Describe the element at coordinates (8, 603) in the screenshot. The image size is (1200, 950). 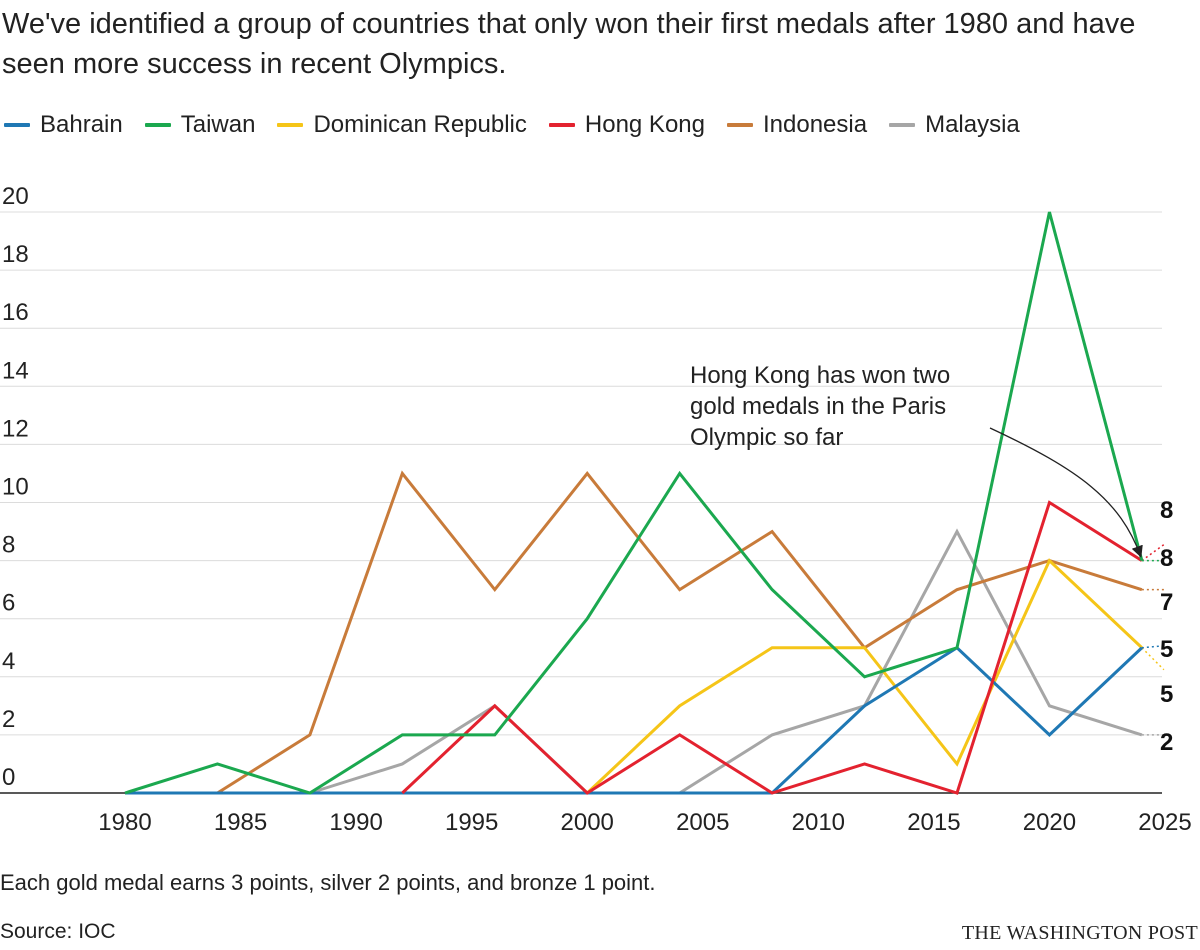
I see `y-tick-label: 6` at that location.